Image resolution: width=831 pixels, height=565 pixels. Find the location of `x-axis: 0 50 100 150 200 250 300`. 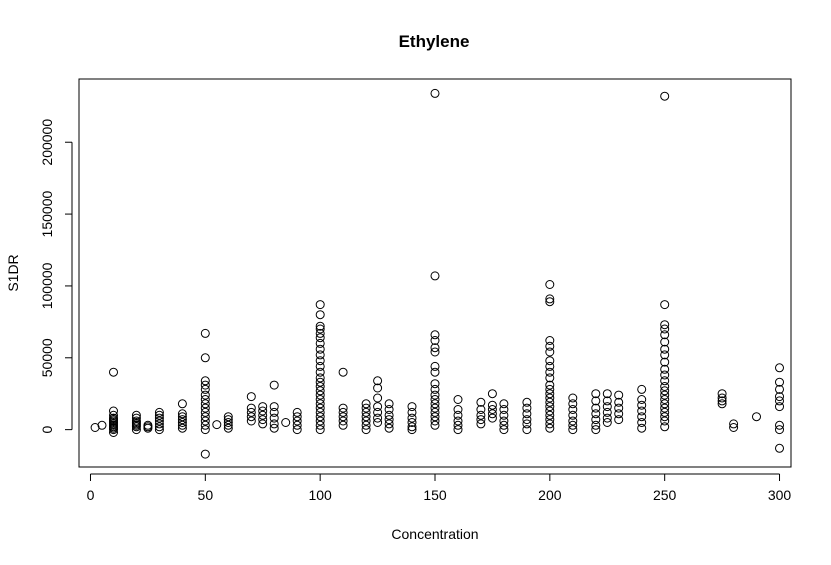

x-axis: 0 50 100 150 200 250 300 is located at coordinates (439, 488).